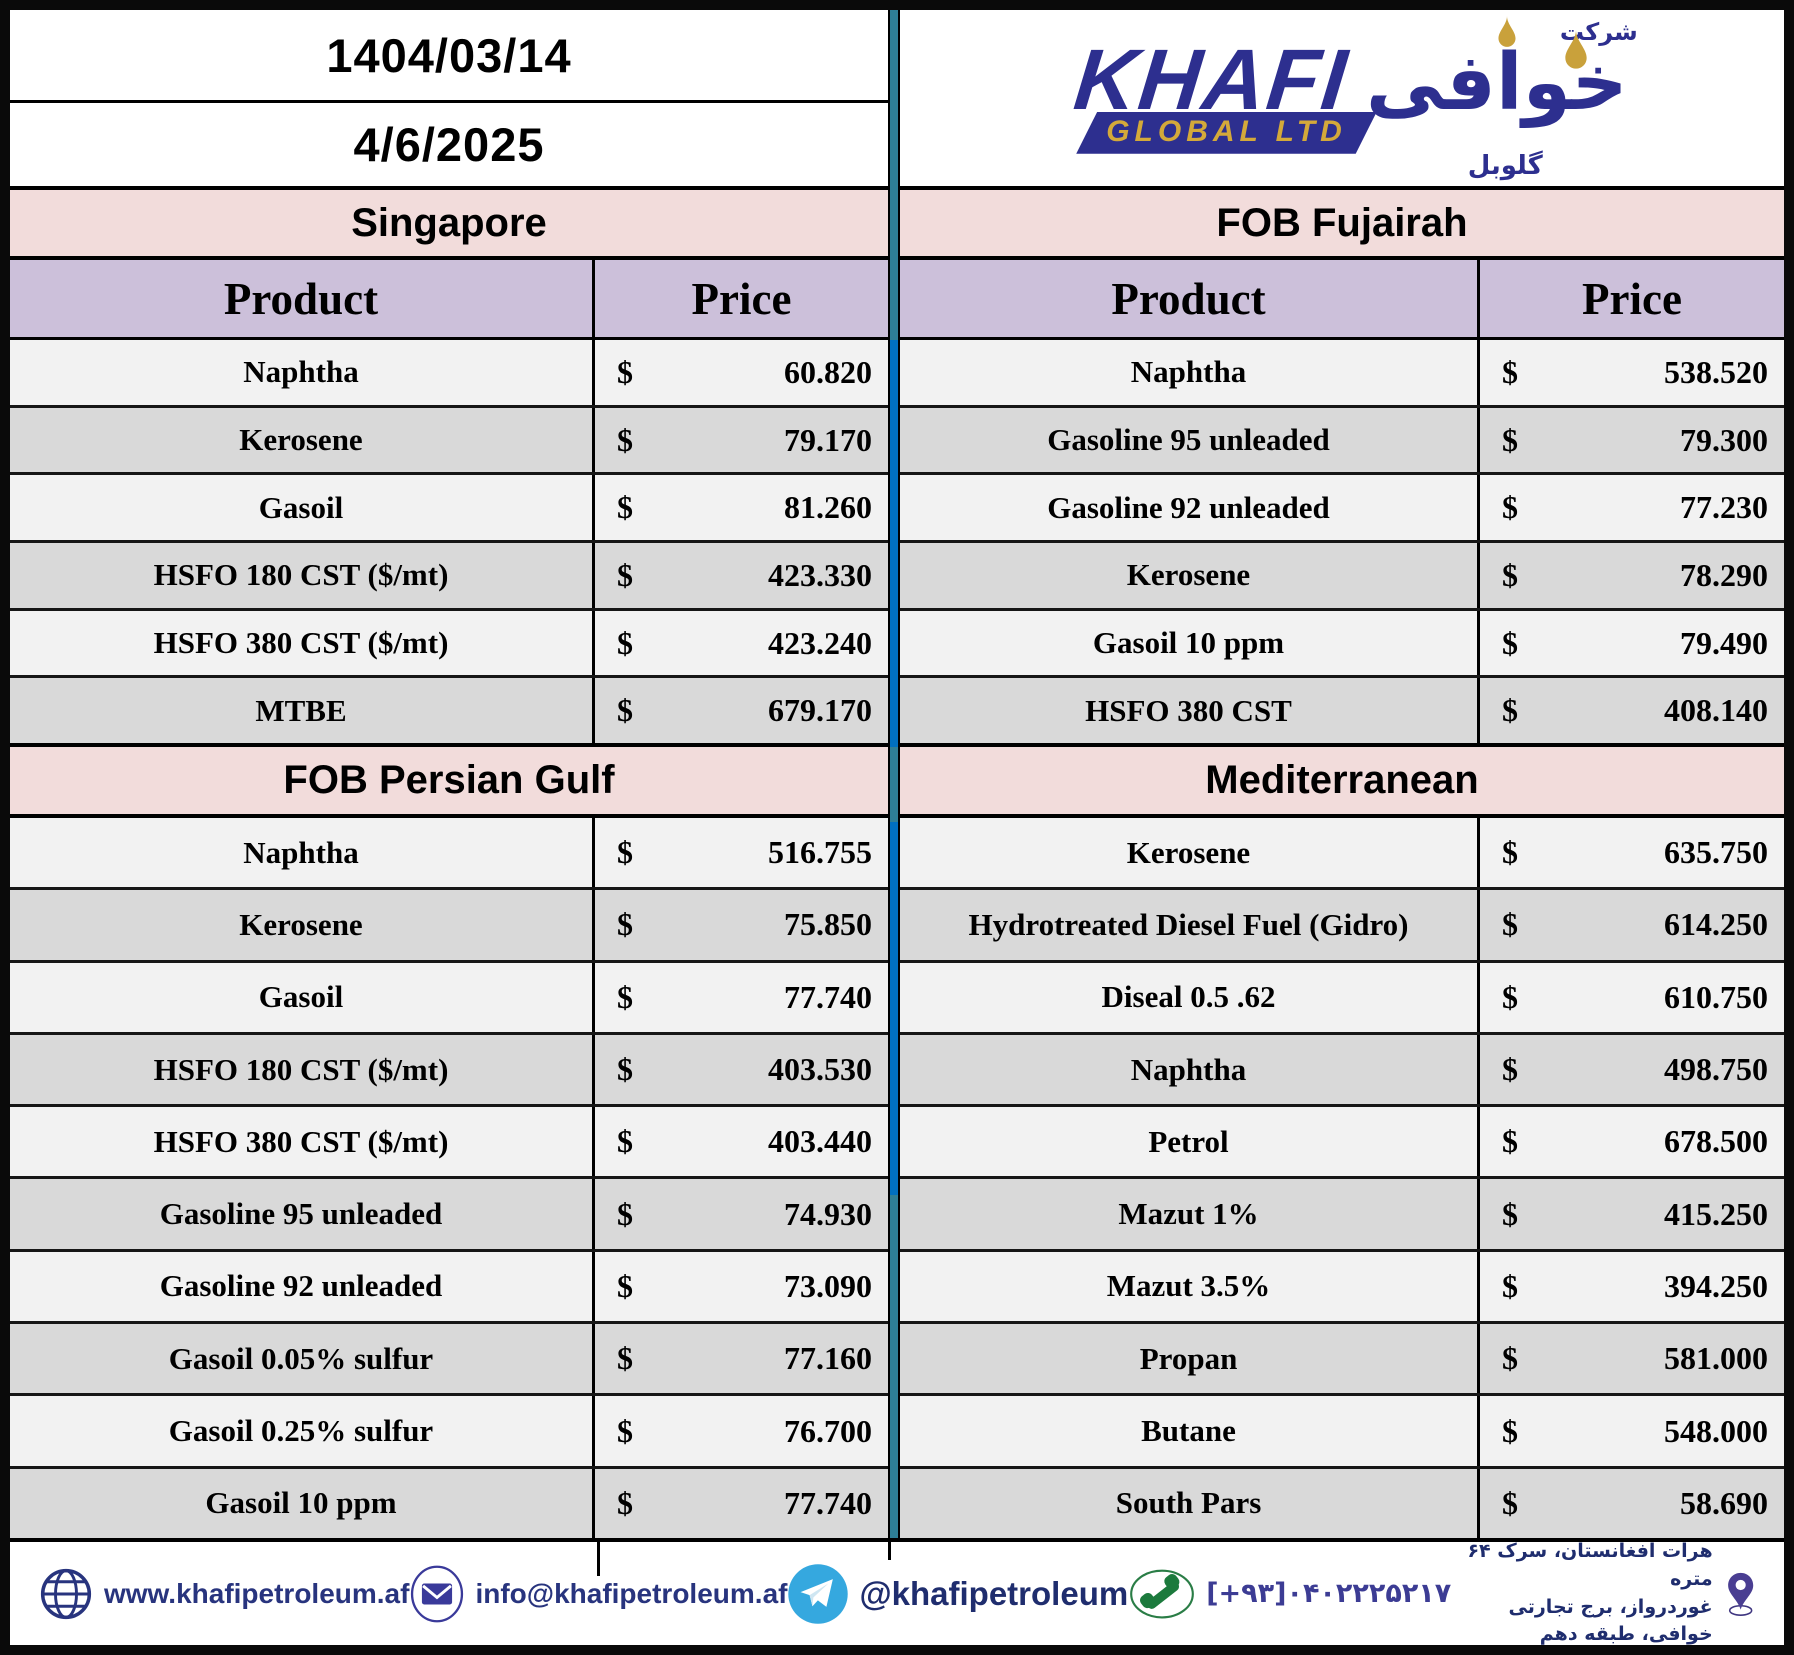 The image size is (1794, 1655). What do you see at coordinates (1716, 1141) in the screenshot?
I see `price-value: 678.500` at bounding box center [1716, 1141].